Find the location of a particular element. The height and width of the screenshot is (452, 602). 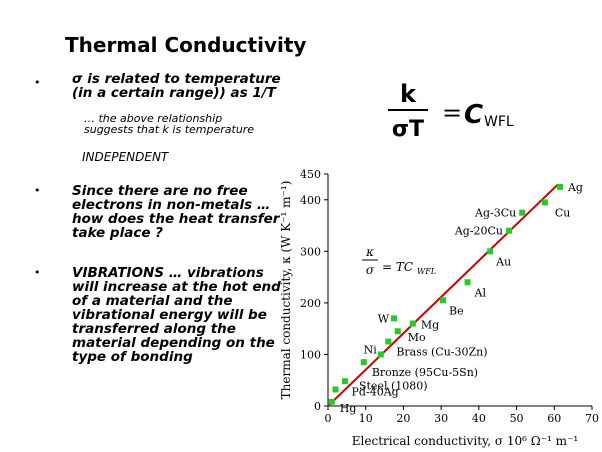

data-label: Bronze (95Cu-5Sn) is located at coordinates (425, 372).